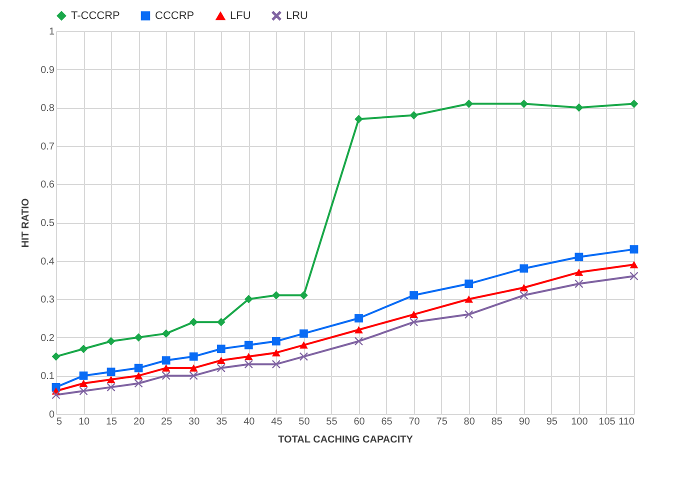  I want to click on x-tick-label: 25, so click(167, 422).